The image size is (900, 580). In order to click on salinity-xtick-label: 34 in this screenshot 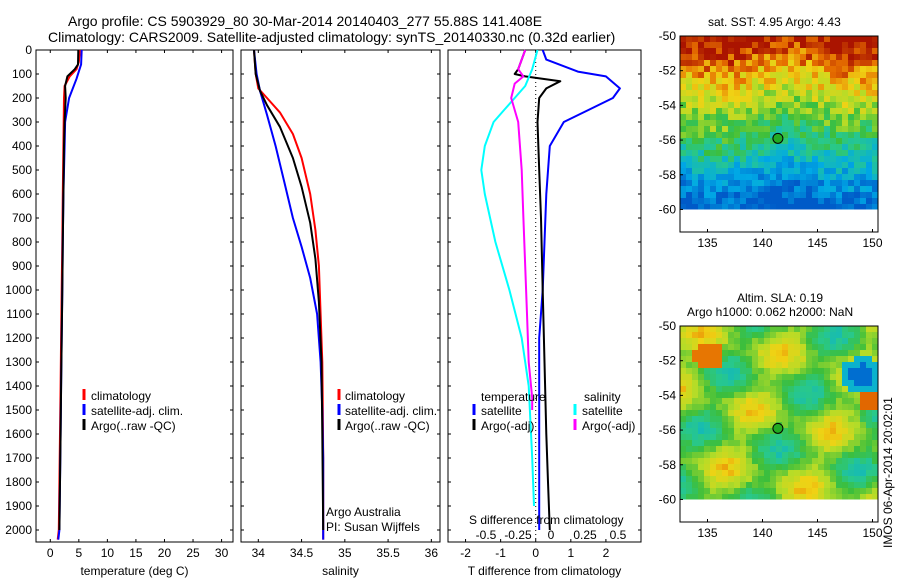, I will do `click(259, 553)`.